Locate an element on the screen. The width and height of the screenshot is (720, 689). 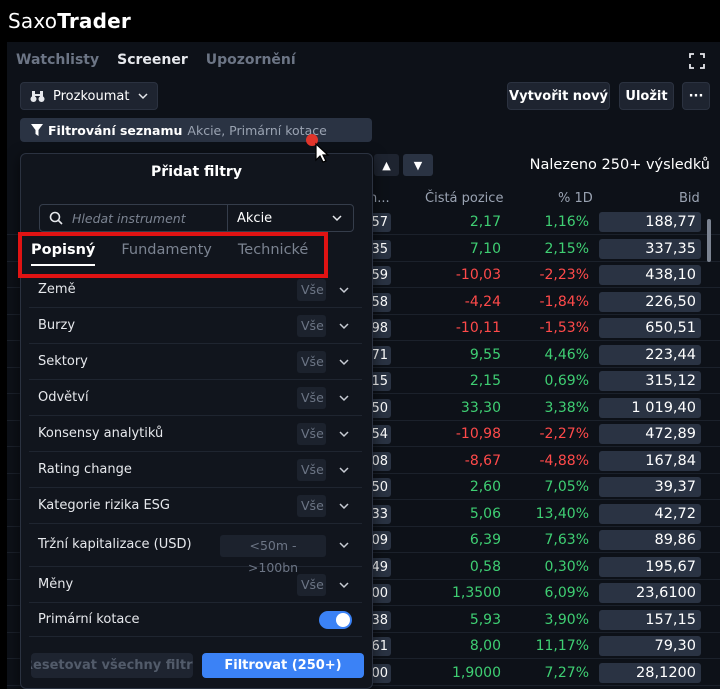
net-position-cell: 7,10 is located at coordinates (485, 248).